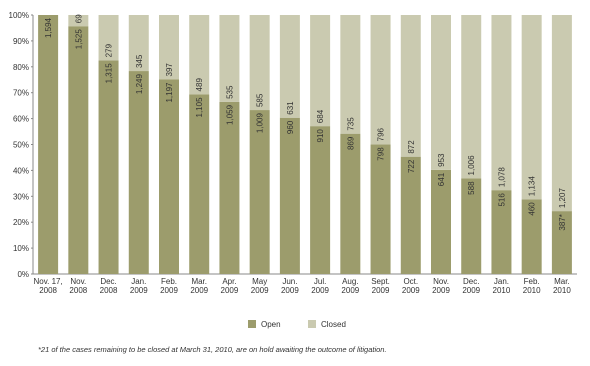 Image resolution: width=590 pixels, height=366 pixels. What do you see at coordinates (290, 108) in the screenshot?
I see `value-label: 631` at bounding box center [290, 108].